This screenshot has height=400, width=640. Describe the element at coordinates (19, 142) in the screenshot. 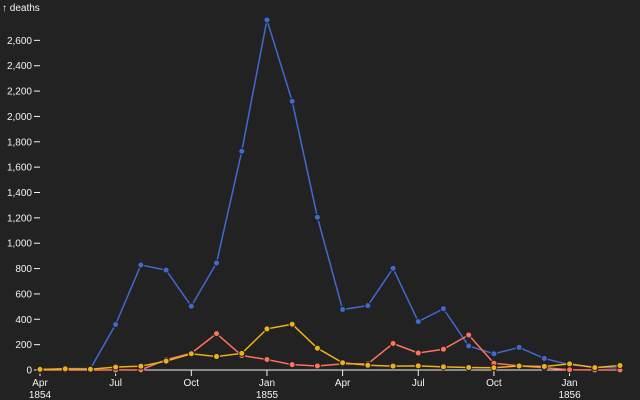

I see `y-tick-label: 1,800` at that location.